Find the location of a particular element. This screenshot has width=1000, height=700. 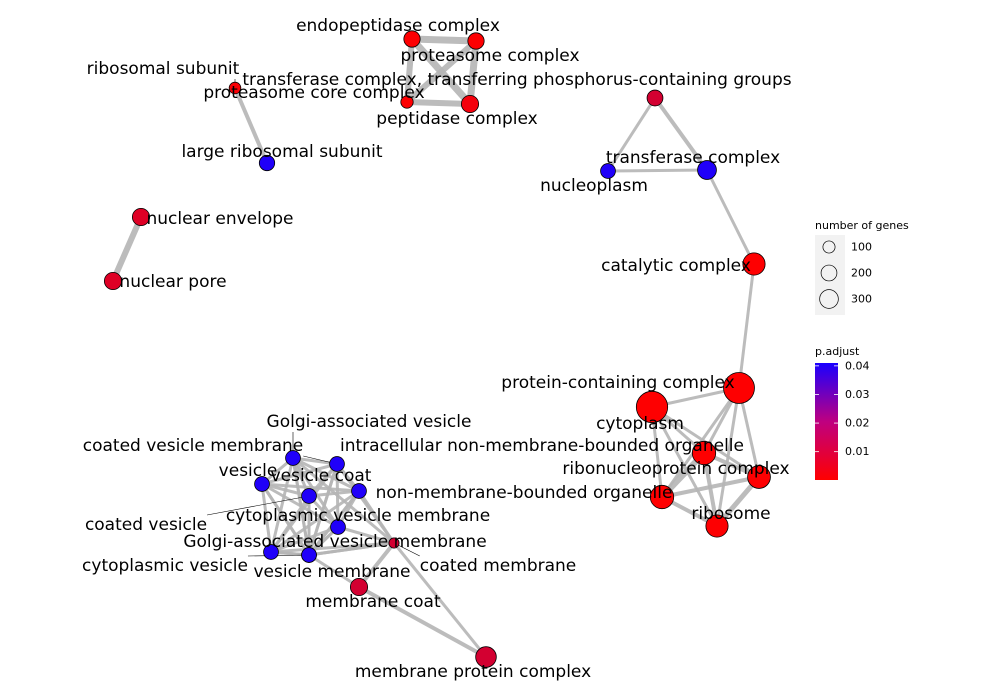

colorbar-tick-label: 0.04 is located at coordinates (857, 365).